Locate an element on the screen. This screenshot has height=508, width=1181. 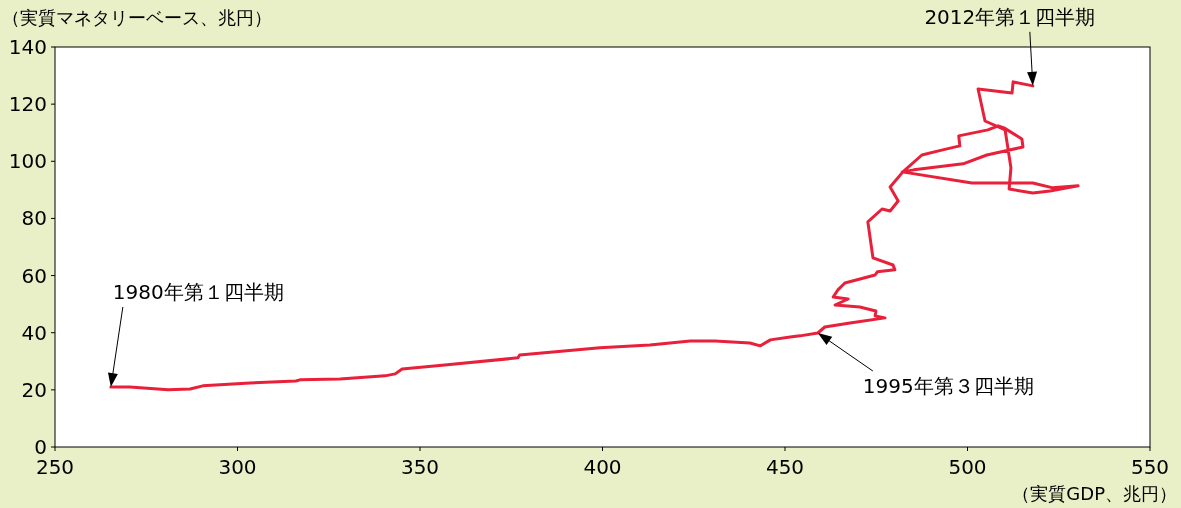
x-tick-label: 500 is located at coordinates (967, 467).